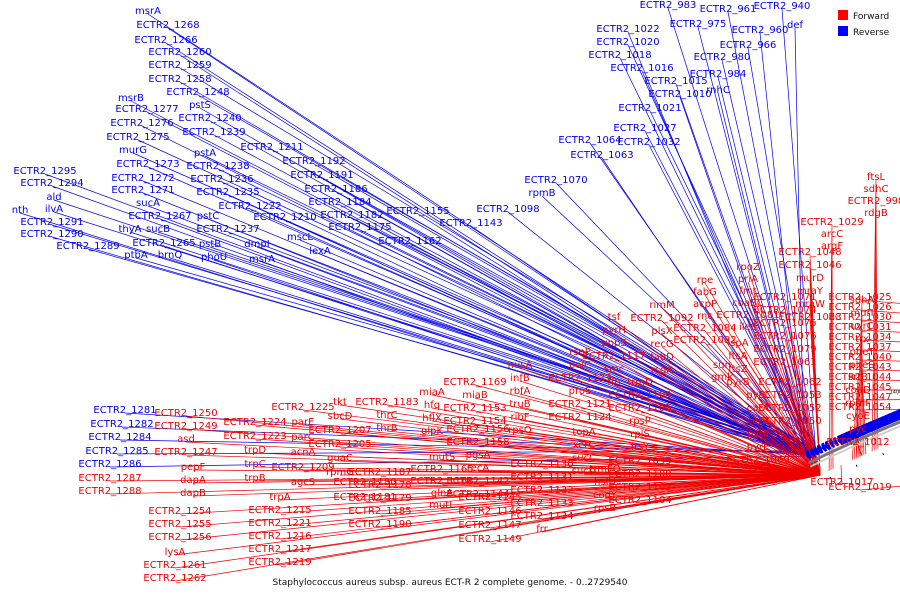 This screenshot has width=900, height=600. What do you see at coordinates (722, 377) in the screenshot?
I see `forward-gene-label: gmk` at bounding box center [722, 377].